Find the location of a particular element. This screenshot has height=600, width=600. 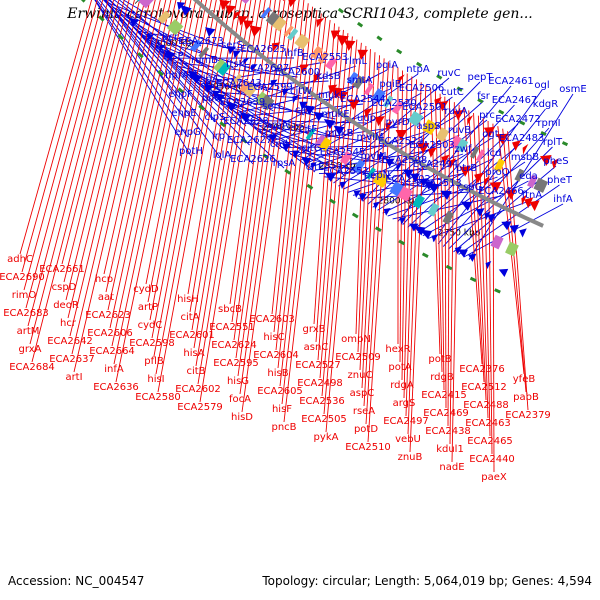

reverse-gene-label: ECA2505 is located at coordinates (324, 419).